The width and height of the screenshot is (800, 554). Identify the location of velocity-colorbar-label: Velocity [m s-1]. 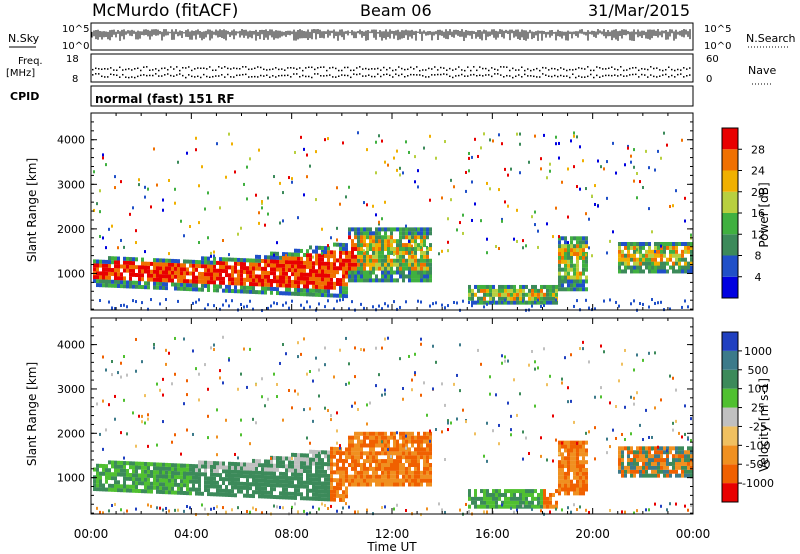
(764, 425).